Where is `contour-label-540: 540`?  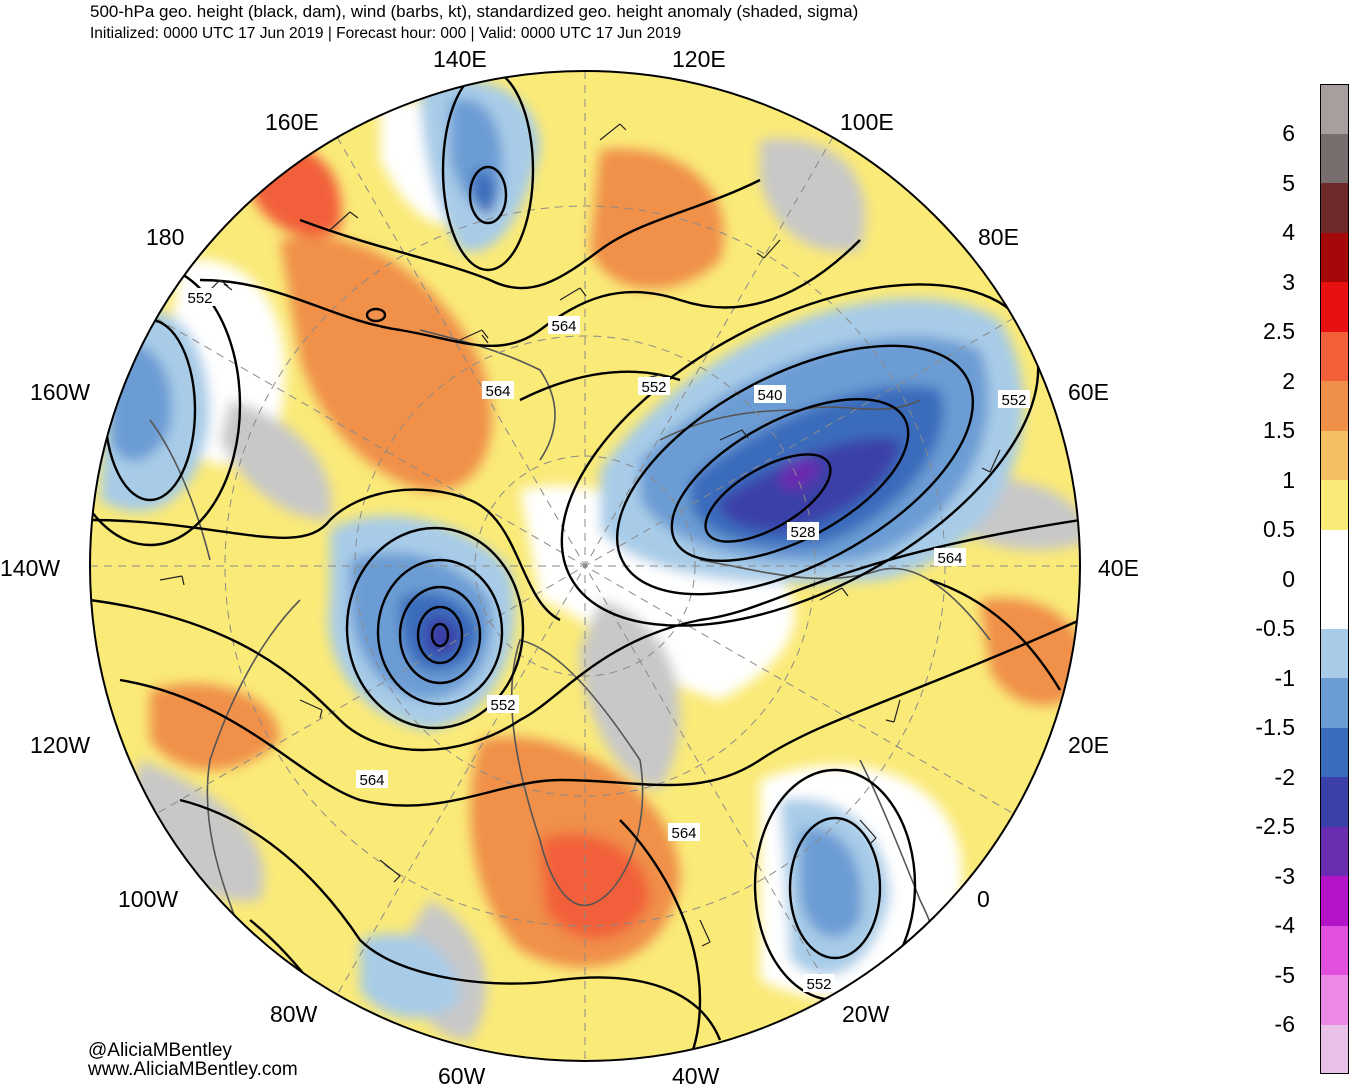
contour-label-540: 540 is located at coordinates (770, 394).